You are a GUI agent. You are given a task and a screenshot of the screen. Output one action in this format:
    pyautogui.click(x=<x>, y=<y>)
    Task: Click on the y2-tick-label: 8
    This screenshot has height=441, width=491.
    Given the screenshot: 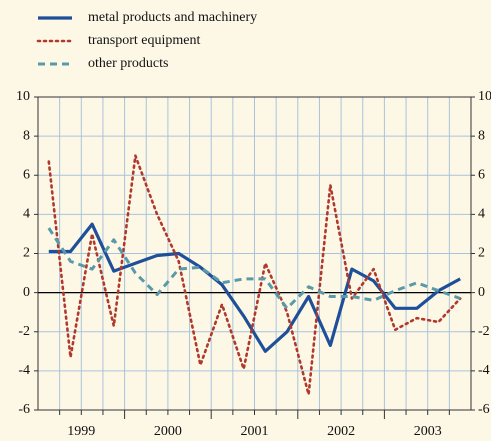 What is the action you would take?
    pyautogui.click(x=481, y=135)
    